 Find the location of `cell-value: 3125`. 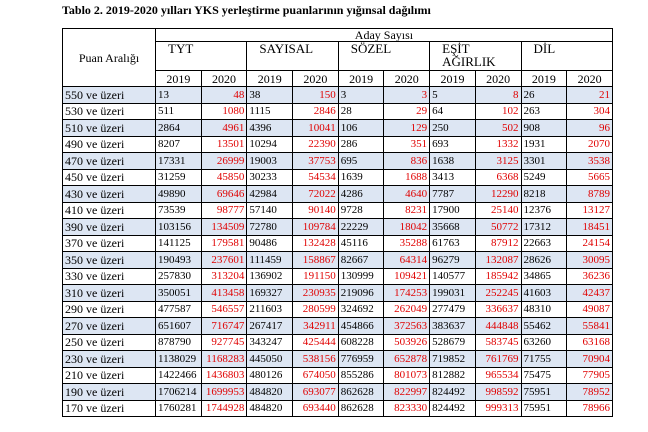

cell-value: 3125 is located at coordinates (498, 161).